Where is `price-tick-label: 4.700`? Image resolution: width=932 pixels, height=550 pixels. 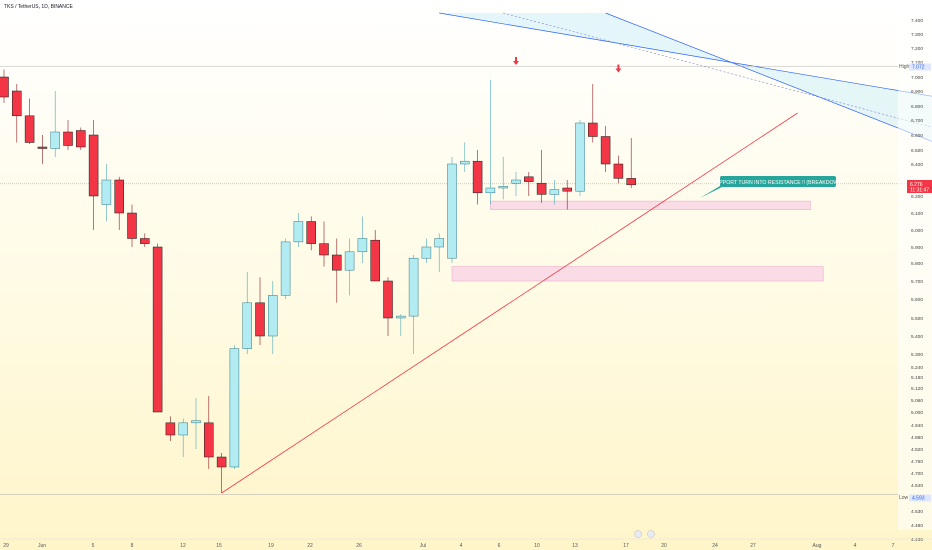 price-tick-label: 4.700 is located at coordinates (917, 474).